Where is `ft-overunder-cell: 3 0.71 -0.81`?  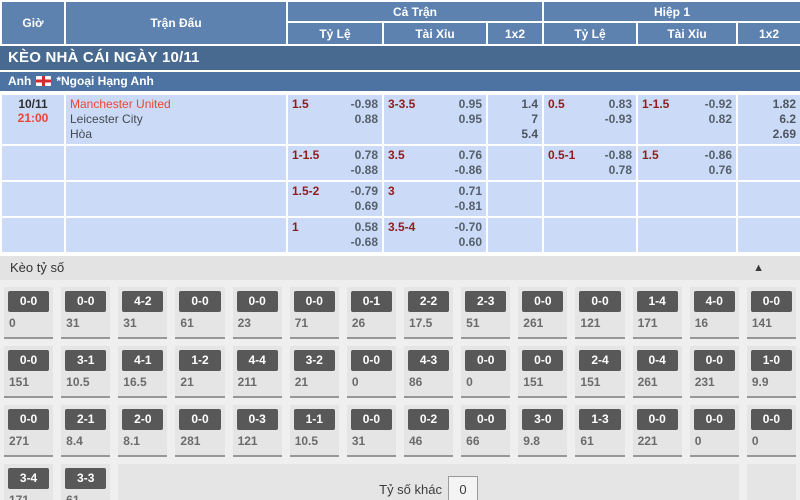 ft-overunder-cell: 3 0.71 -0.81 is located at coordinates (435, 199).